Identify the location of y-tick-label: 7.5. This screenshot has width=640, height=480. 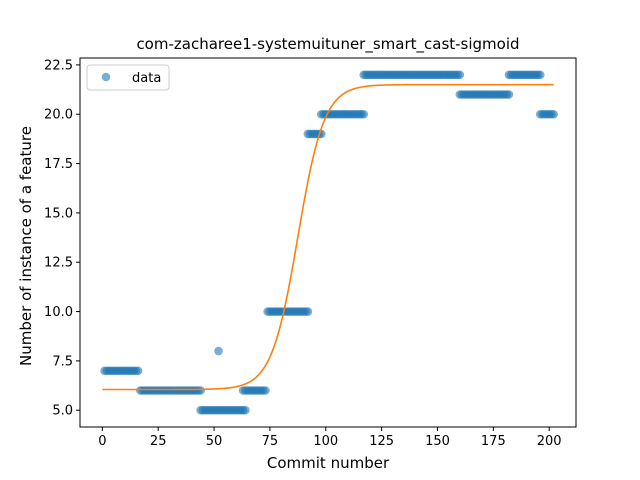
(62, 361).